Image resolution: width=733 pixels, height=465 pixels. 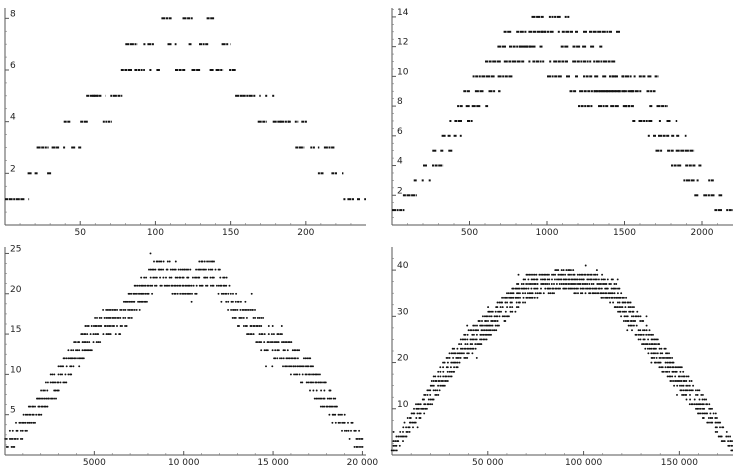 What do you see at coordinates (403, 312) in the screenshot?
I see `y-tick-label: 30` at bounding box center [403, 312].